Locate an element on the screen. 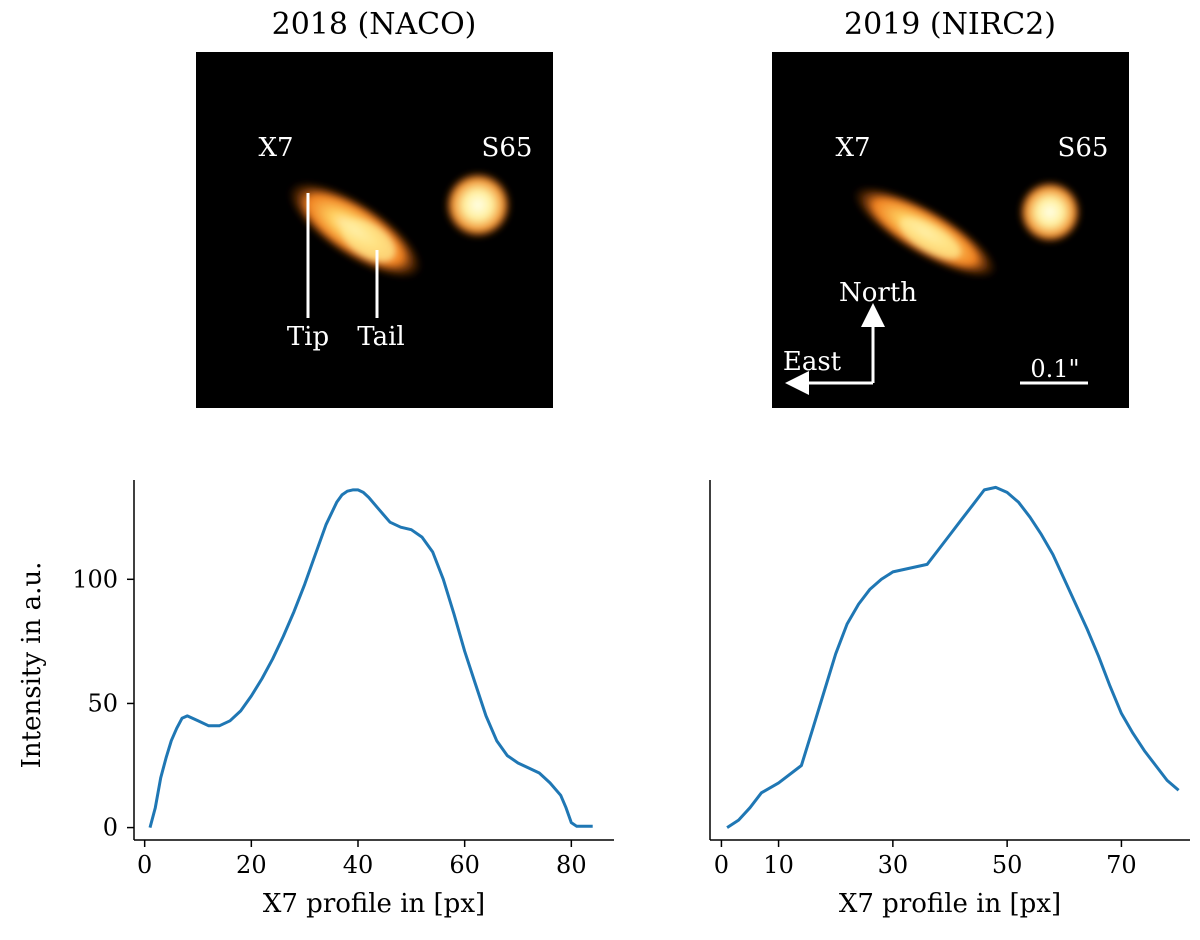 This screenshot has height=940, width=1200. left-image-title: 2018 (NACO) is located at coordinates (374, 24).